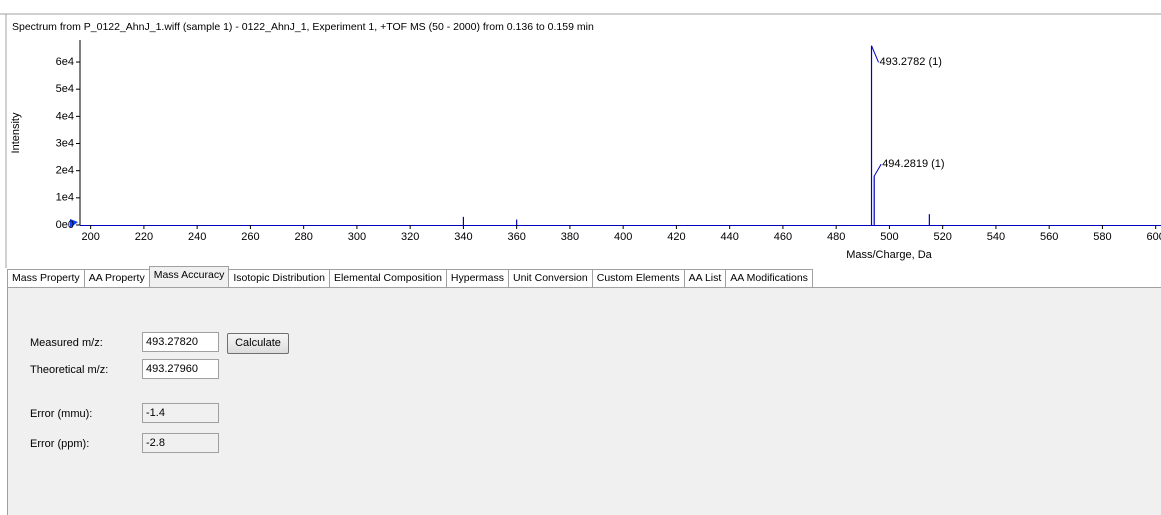 This screenshot has height=515, width=1161. I want to click on error-mmu-field: -1.4, so click(180, 413).